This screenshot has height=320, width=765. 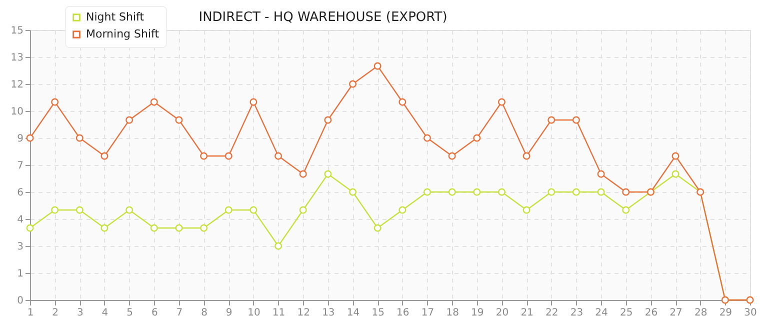 I want to click on x-tick-label: 10, so click(x=254, y=313).